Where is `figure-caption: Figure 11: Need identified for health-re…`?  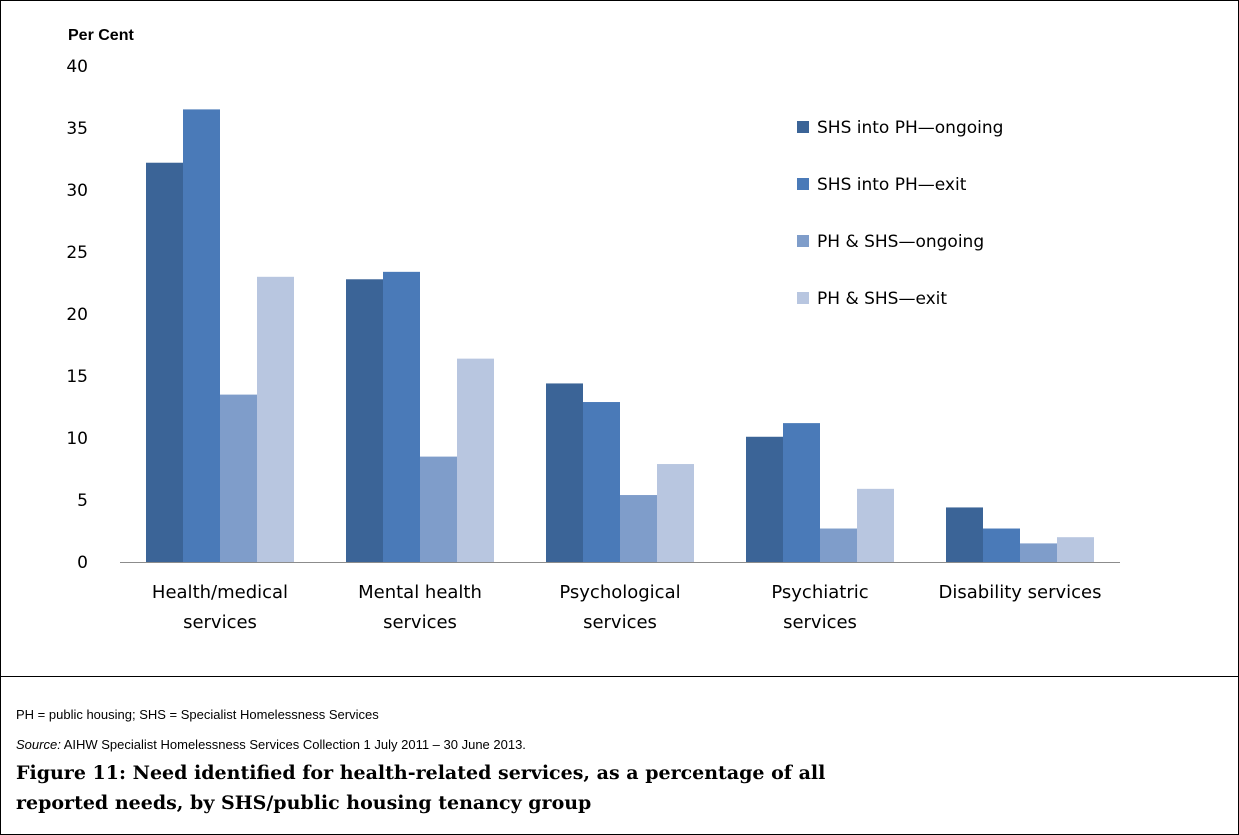
figure-caption: Figure 11: Need identified for health-re… is located at coordinates (421, 788).